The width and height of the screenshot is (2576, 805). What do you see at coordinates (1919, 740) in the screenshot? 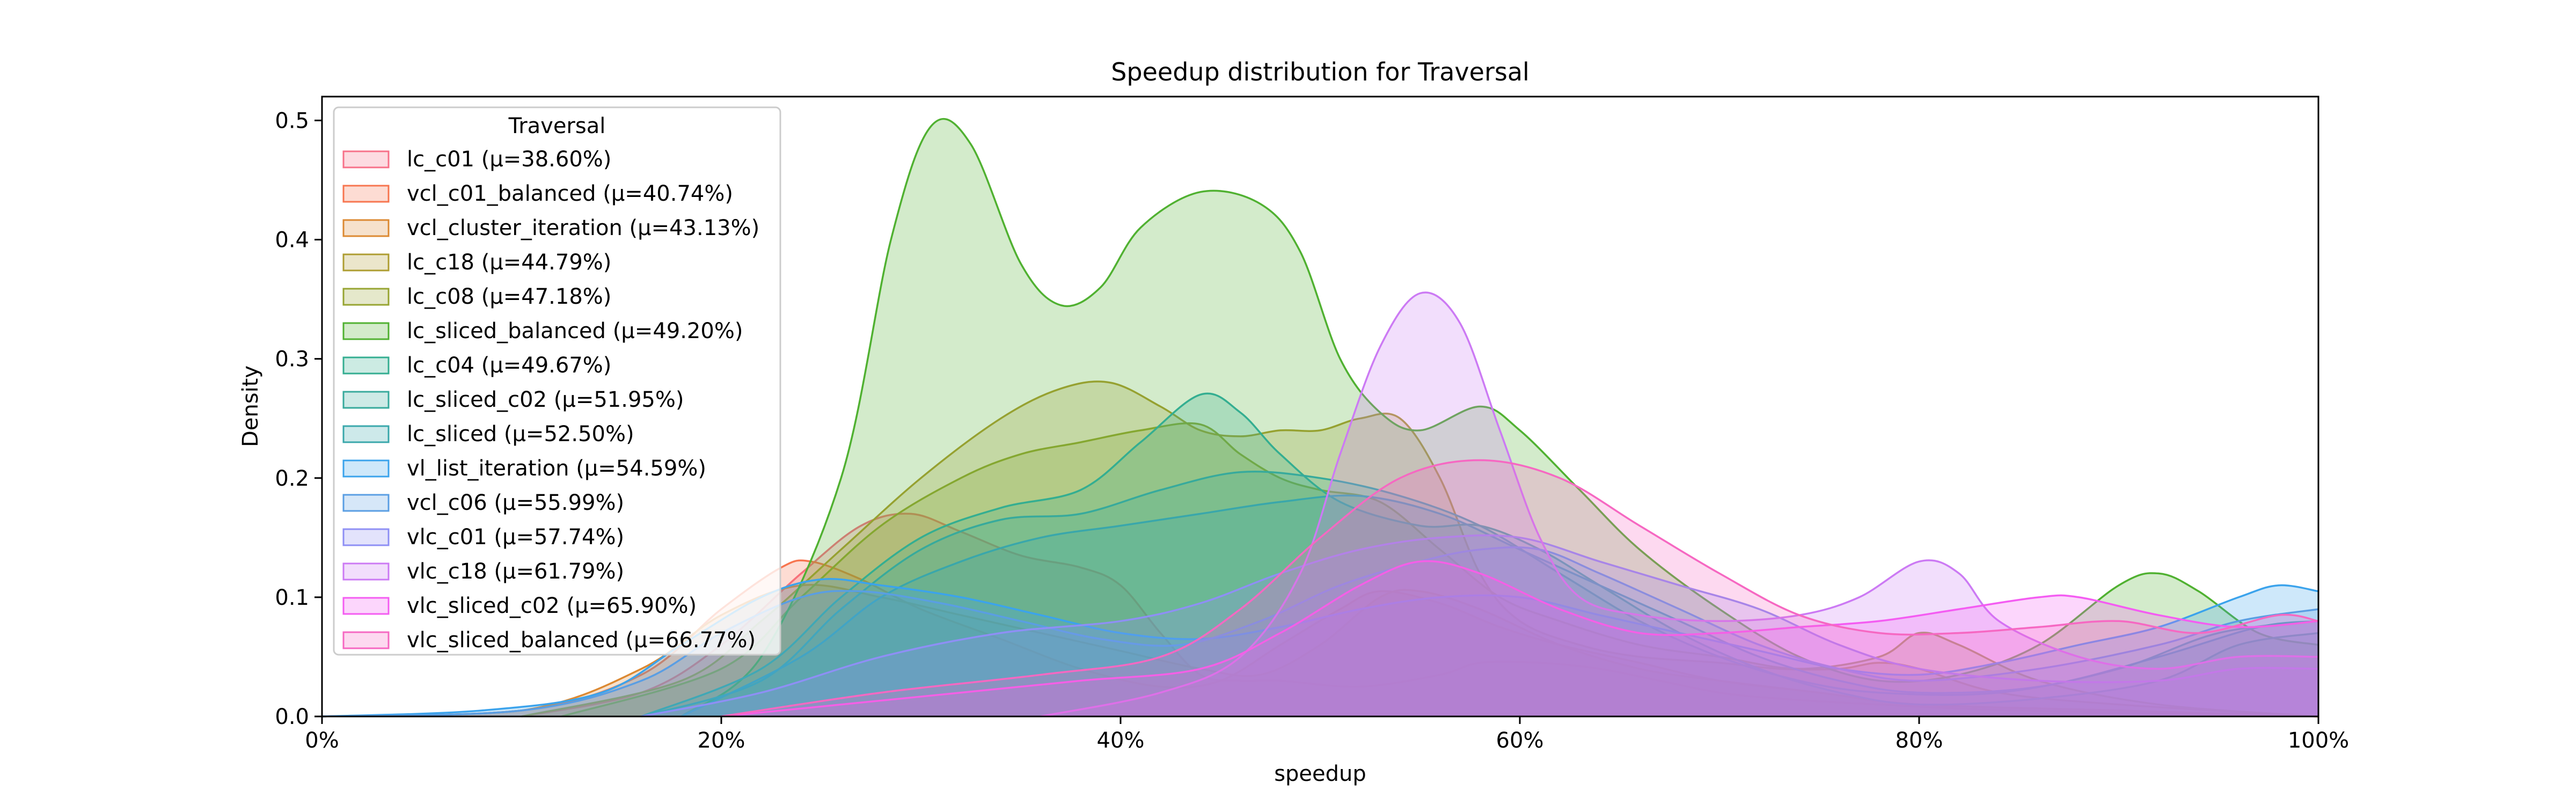
I see `x-tick-label: 80%` at bounding box center [1919, 740].